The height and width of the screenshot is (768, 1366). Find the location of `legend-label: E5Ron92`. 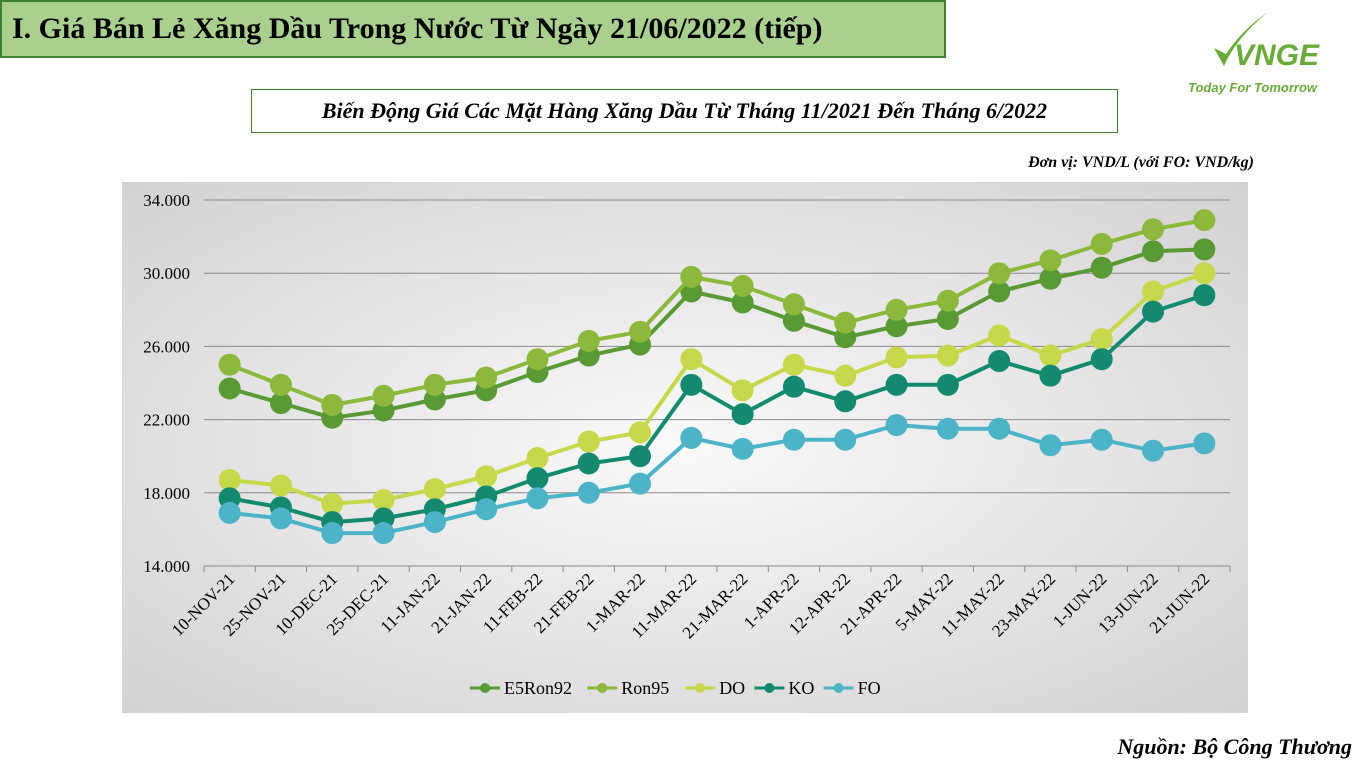

legend-label: E5Ron92 is located at coordinates (538, 688).